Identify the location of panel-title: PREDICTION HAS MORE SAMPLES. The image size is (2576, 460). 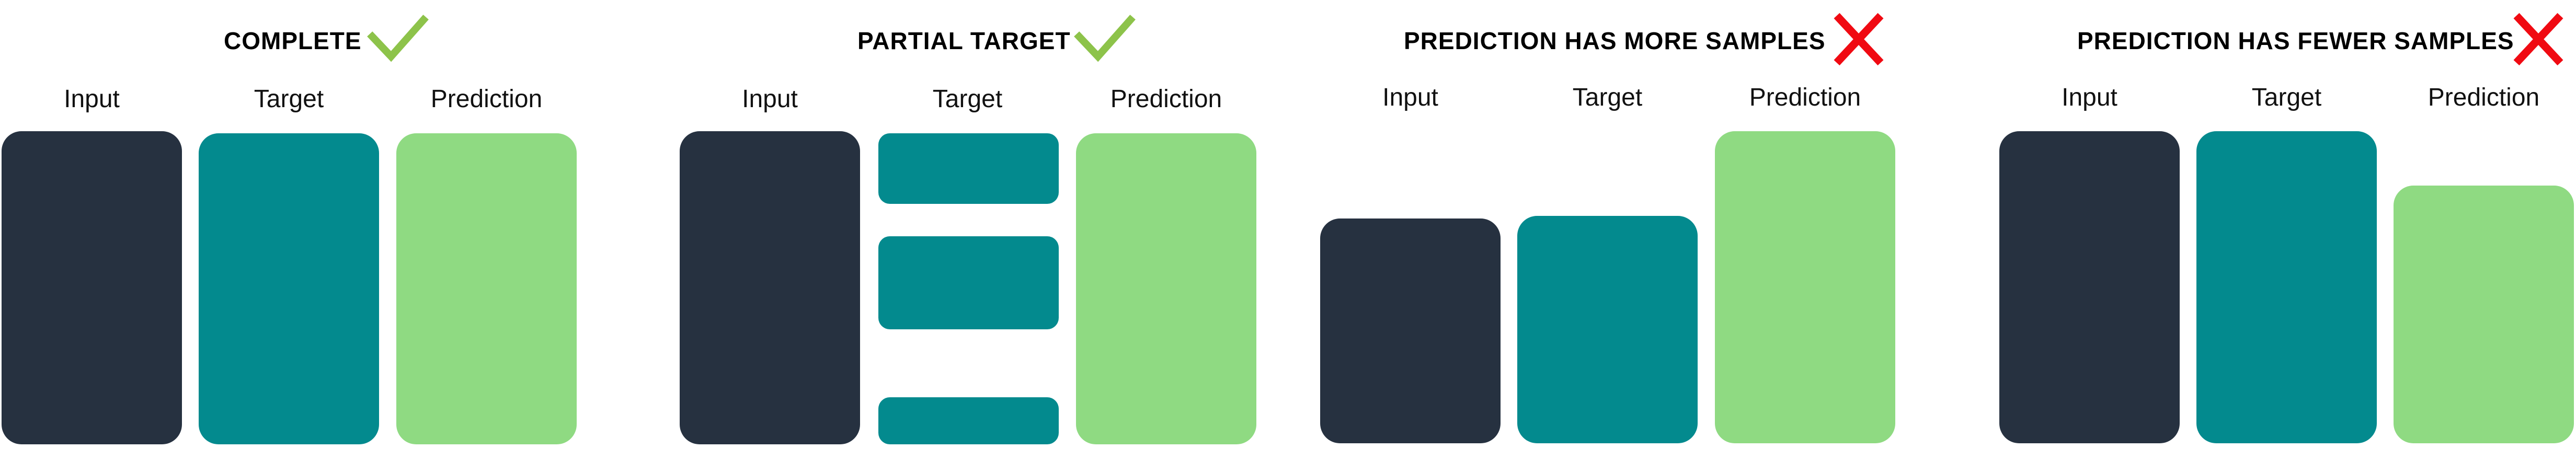
(1615, 40).